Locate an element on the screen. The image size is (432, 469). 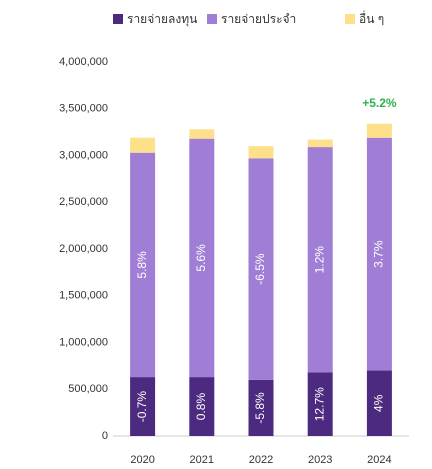
growth-label: 0.8% is located at coordinates (201, 407).